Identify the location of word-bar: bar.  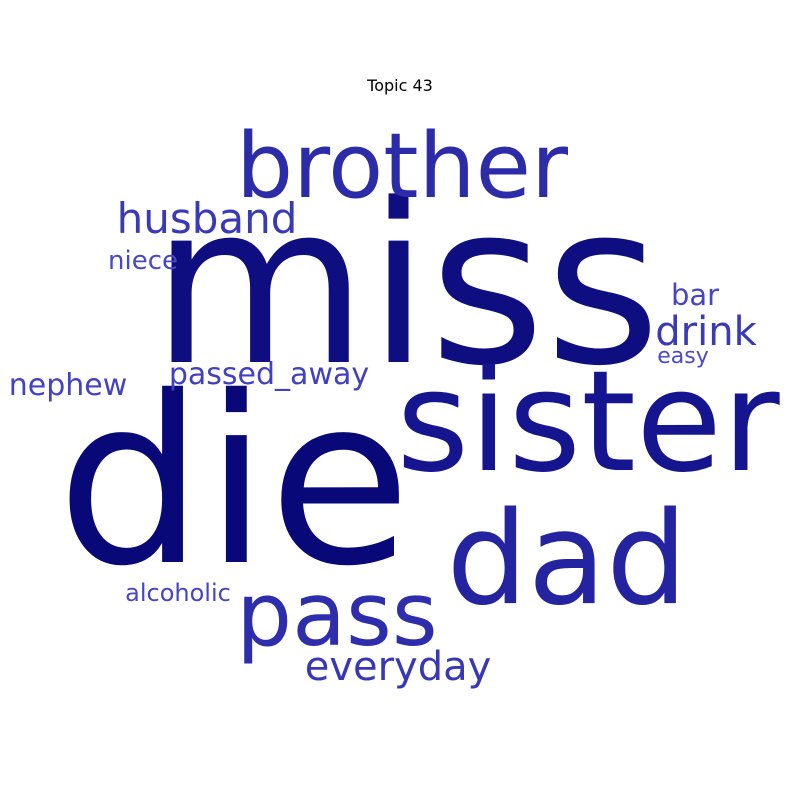
(695, 295).